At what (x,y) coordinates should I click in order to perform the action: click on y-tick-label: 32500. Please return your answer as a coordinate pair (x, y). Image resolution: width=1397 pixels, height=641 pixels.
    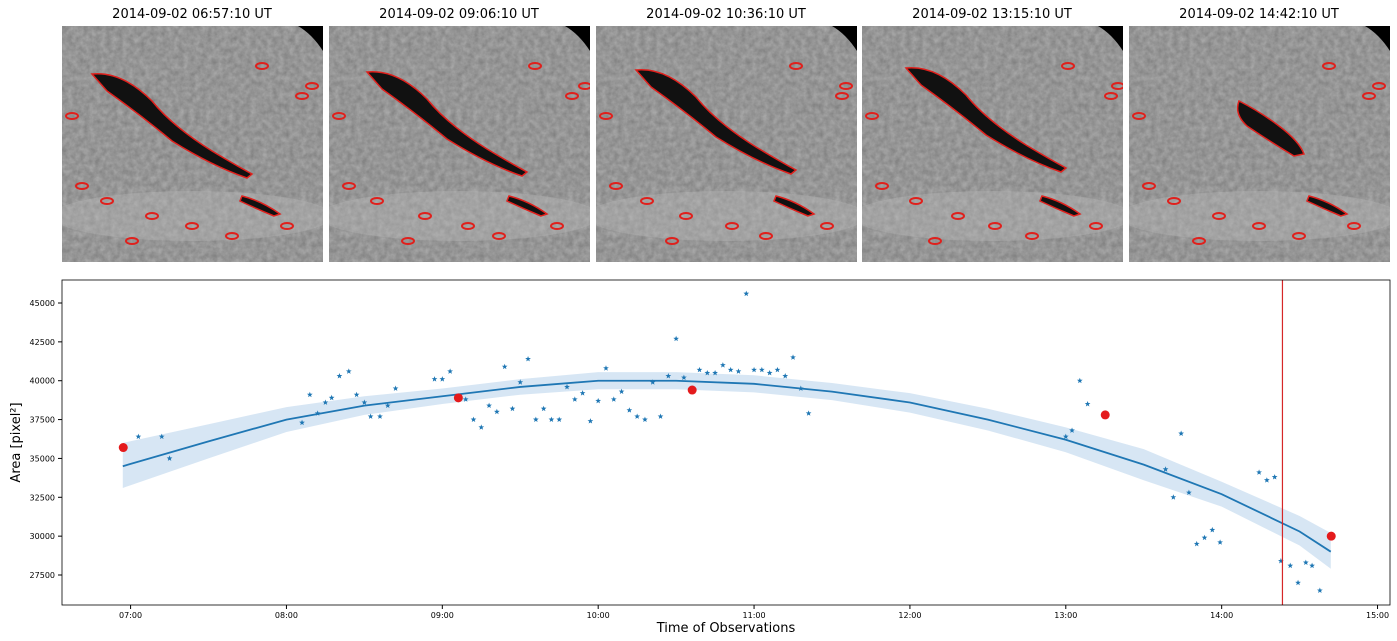
    Looking at the image, I should click on (42, 497).